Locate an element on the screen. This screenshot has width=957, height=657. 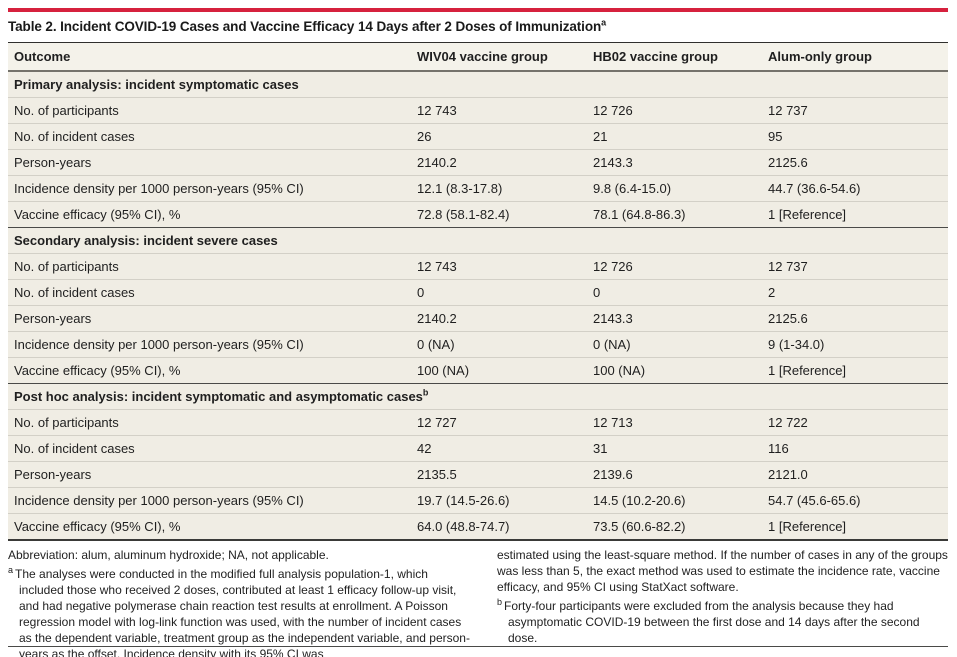
cell-alum: 116 is located at coordinates (858, 448).